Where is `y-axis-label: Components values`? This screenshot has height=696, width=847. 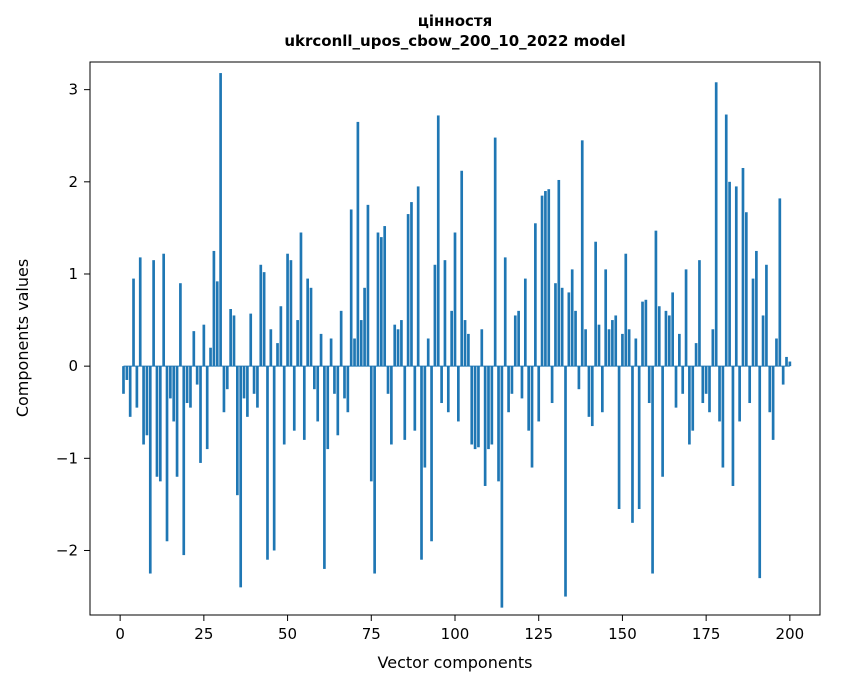
y-axis-label: Components values is located at coordinates (22, 338).